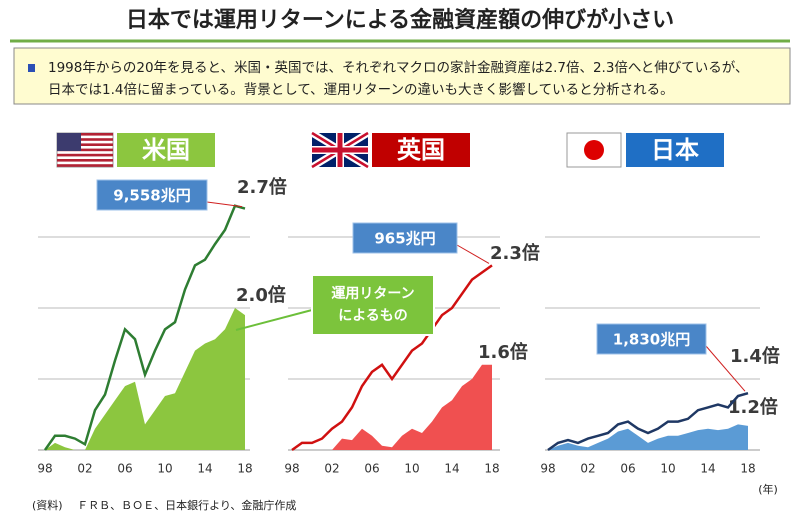  I want to click on total-label: 9,558兆円, so click(151, 196).